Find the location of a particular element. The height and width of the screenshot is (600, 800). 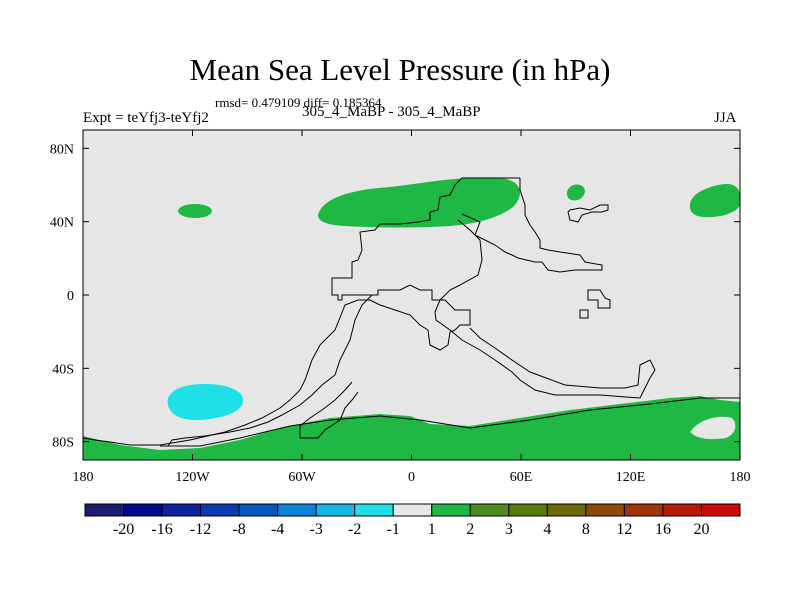

chart-title: Mean Sea Level Pressure (in hPa) is located at coordinates (400, 69).